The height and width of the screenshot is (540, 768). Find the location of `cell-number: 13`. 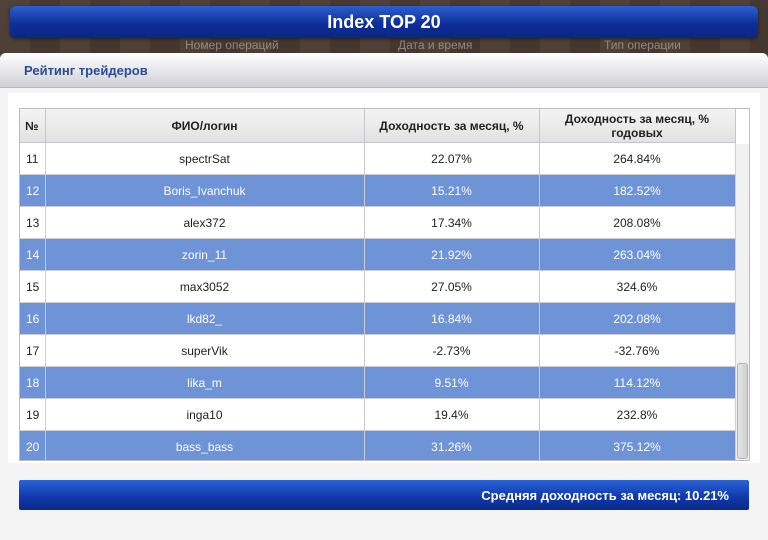

cell-number: 13 is located at coordinates (33, 222).